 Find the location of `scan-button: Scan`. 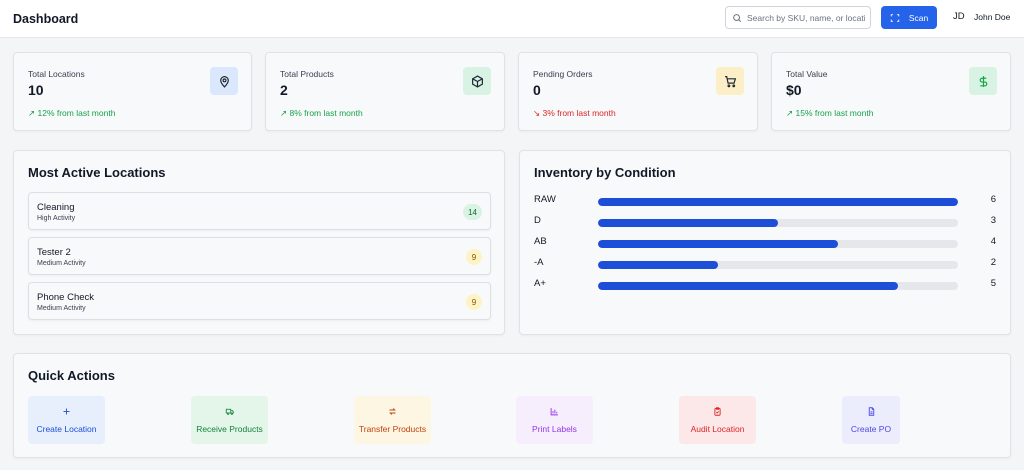

scan-button: Scan is located at coordinates (909, 17).